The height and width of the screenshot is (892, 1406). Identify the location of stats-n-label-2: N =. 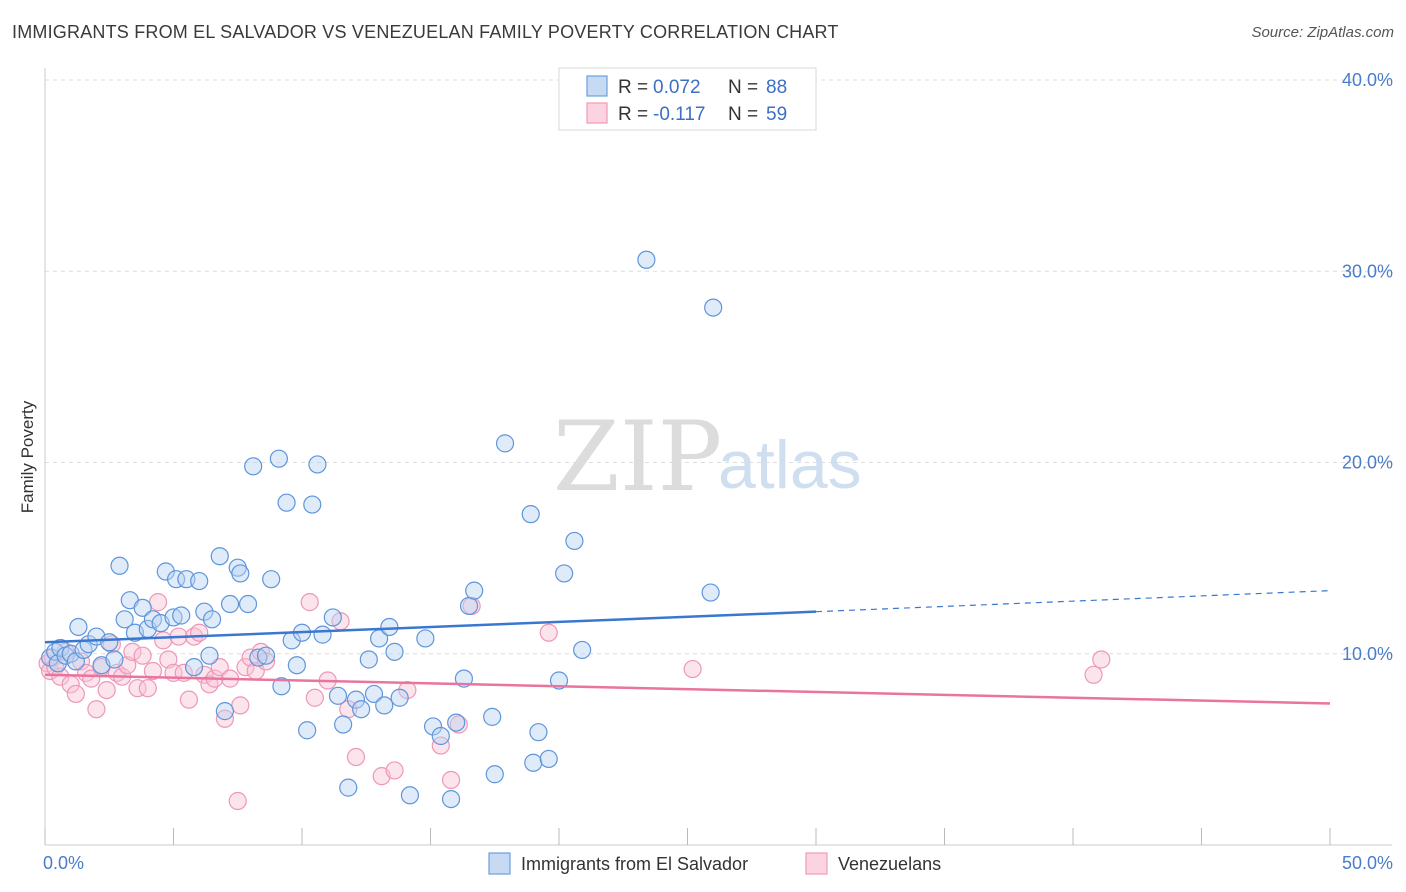
(743, 114).